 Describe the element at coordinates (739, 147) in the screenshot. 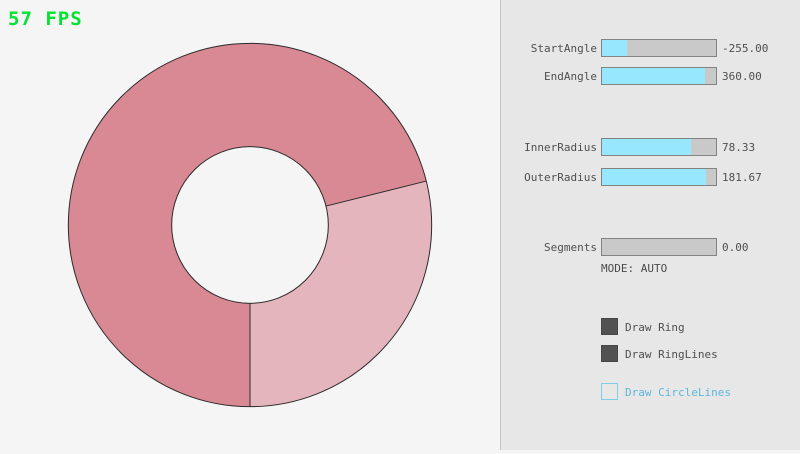

I see `innerradius-value: 78.33` at that location.